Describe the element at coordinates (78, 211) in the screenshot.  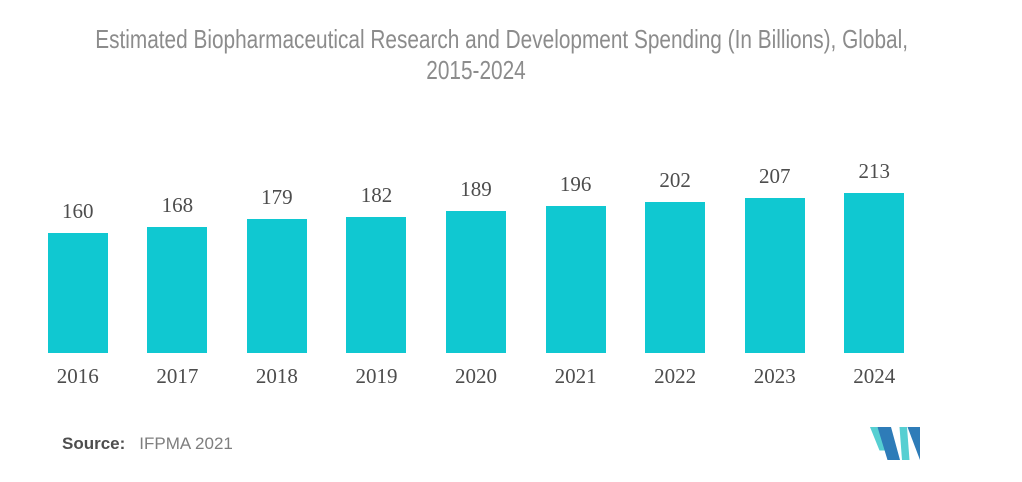
I see `bar-value-label: 160` at that location.